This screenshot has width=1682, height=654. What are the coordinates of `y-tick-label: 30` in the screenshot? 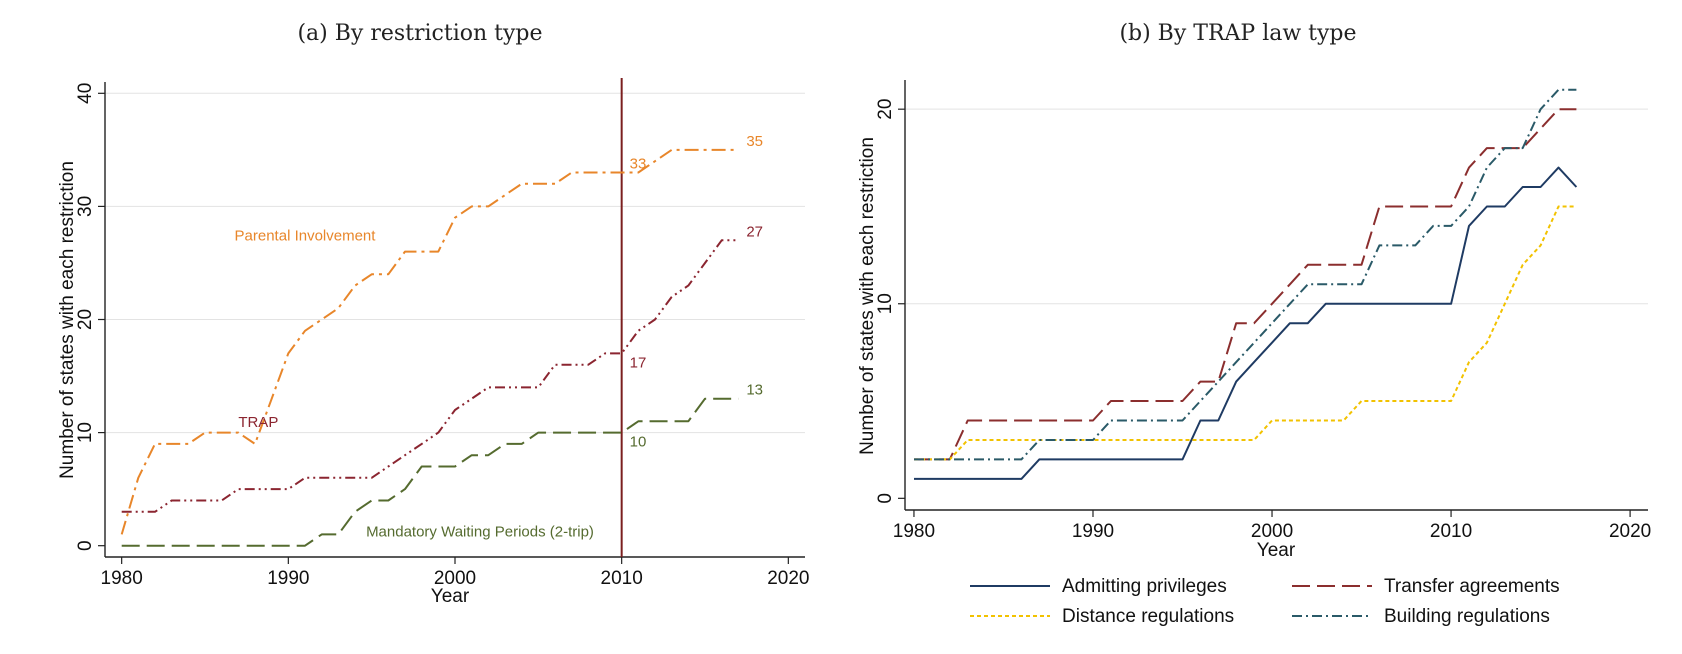 It's located at (85, 206).